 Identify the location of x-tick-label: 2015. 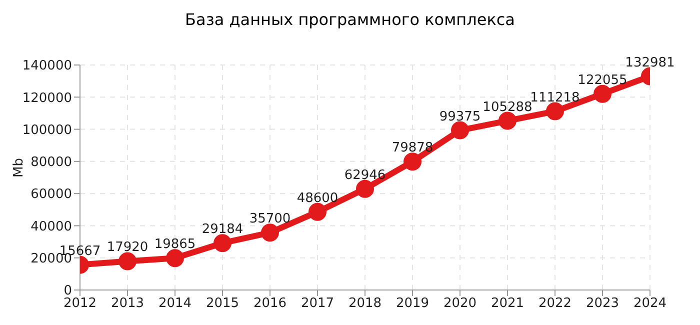
(223, 304).